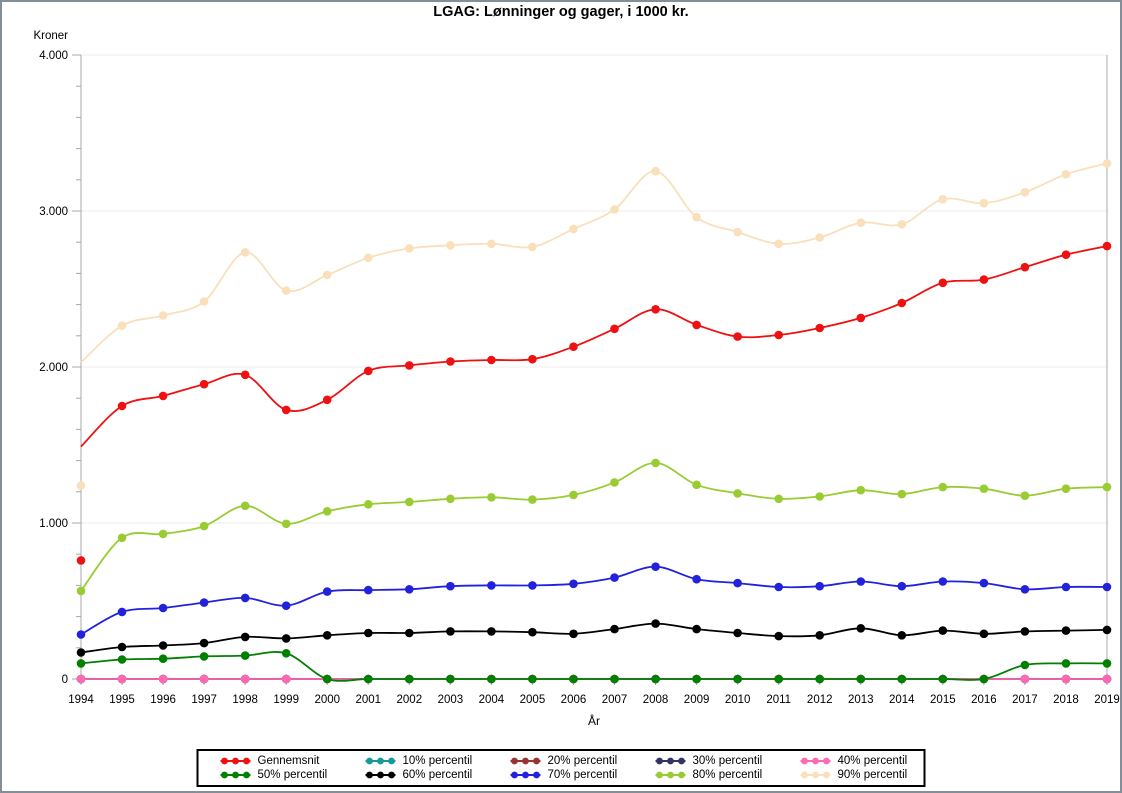  Describe the element at coordinates (861, 700) in the screenshot. I see `svg-text: 2013` at that location.